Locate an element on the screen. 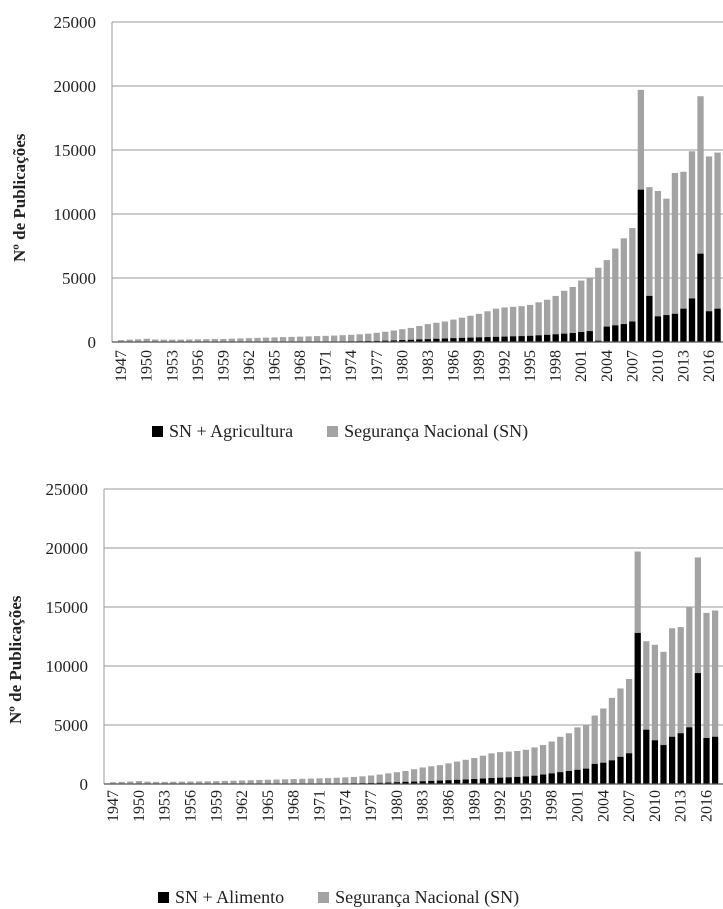 Image resolution: width=723 pixels, height=909 pixels. x-tick-label: 1995 is located at coordinates (530, 366).